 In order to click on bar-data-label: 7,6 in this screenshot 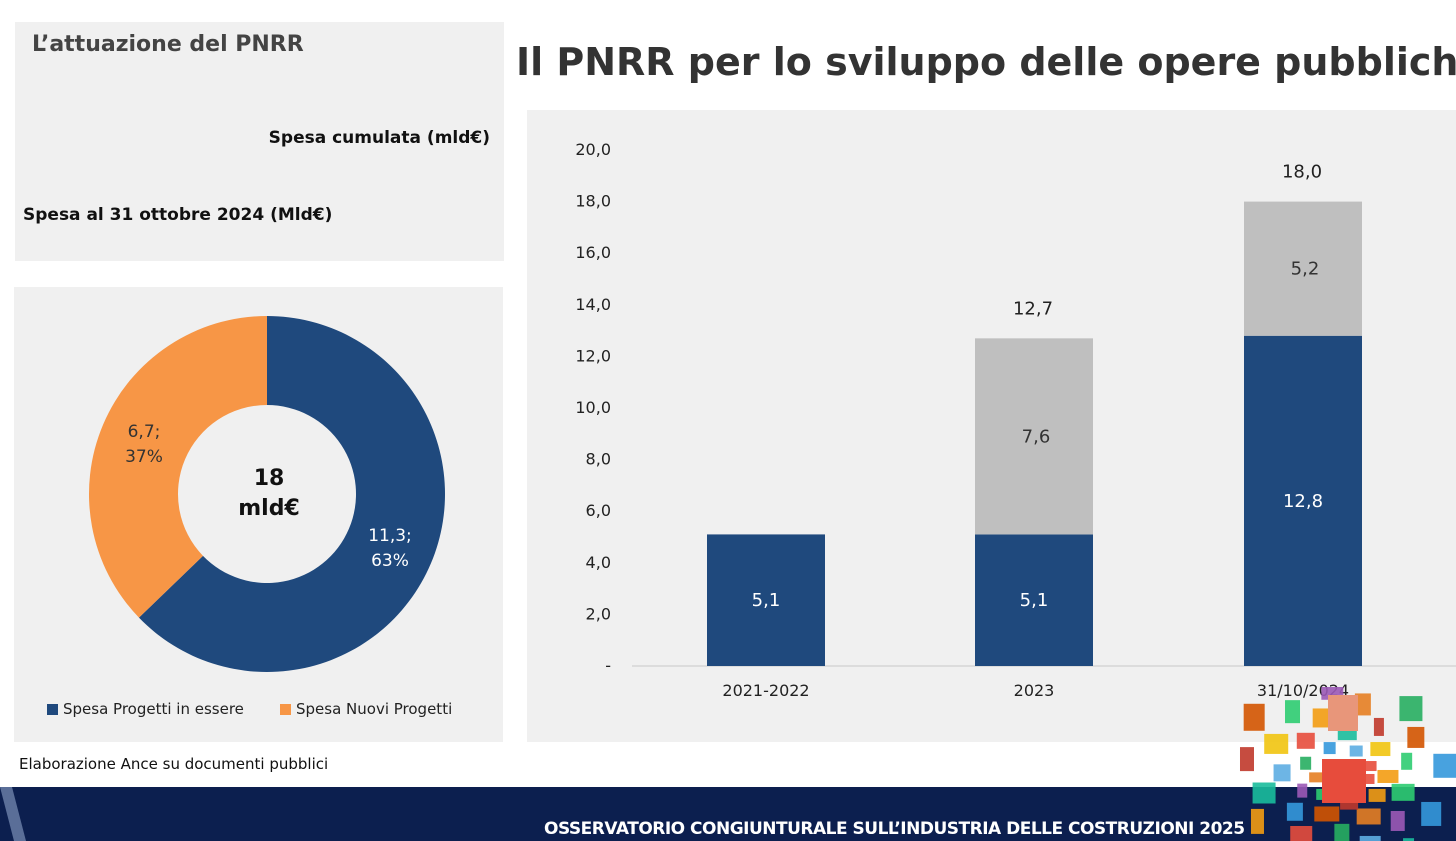, I will do `click(1036, 436)`.